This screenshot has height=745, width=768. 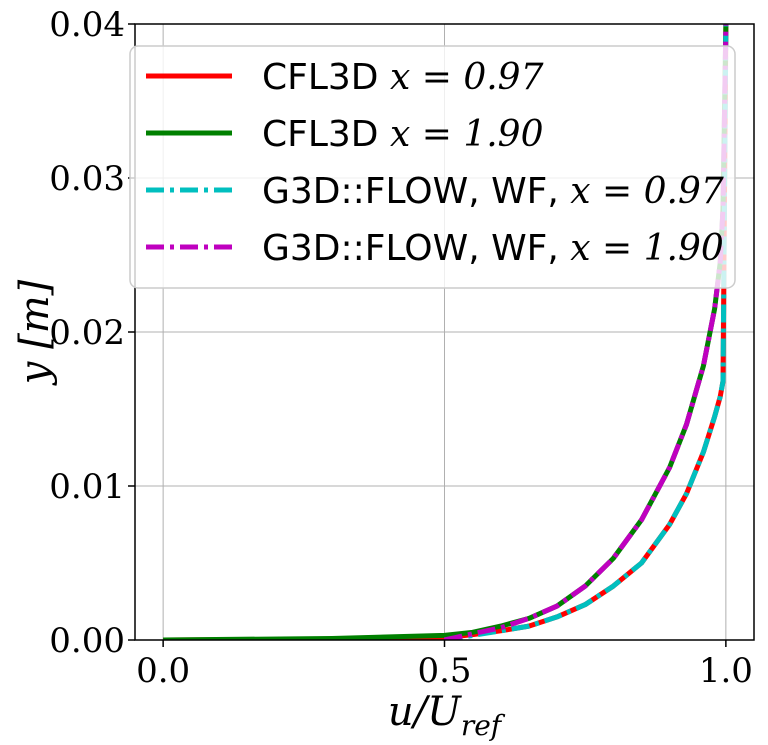 What do you see at coordinates (444, 671) in the screenshot?
I see `x-tick-label: 0.5` at bounding box center [444, 671].